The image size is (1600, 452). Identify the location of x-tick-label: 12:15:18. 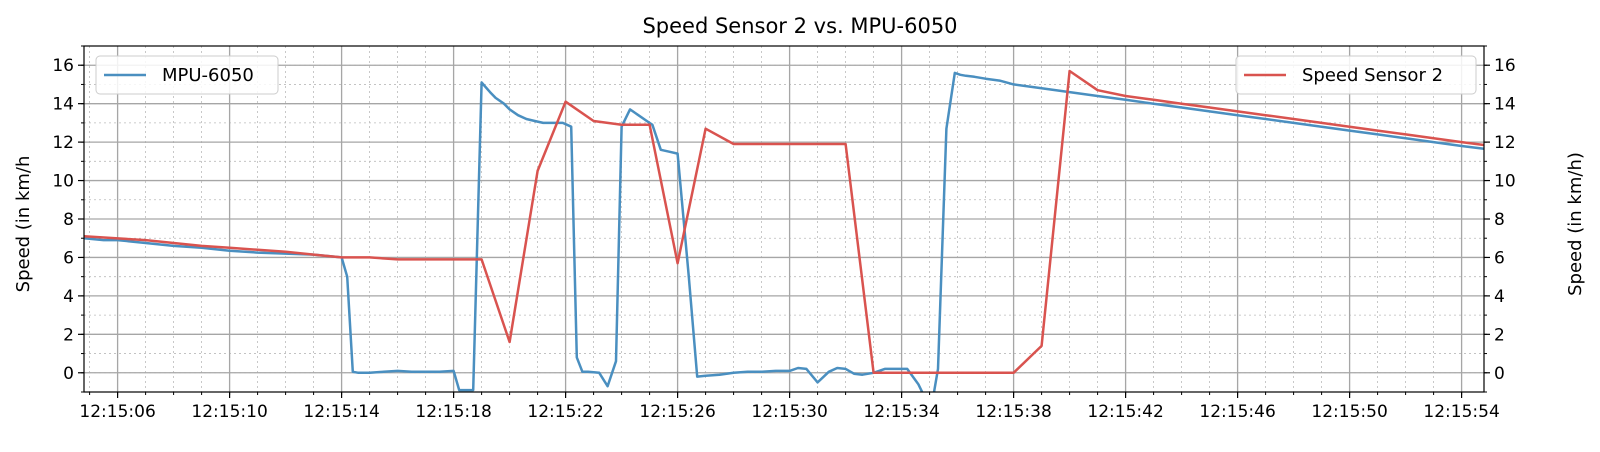
(453, 412).